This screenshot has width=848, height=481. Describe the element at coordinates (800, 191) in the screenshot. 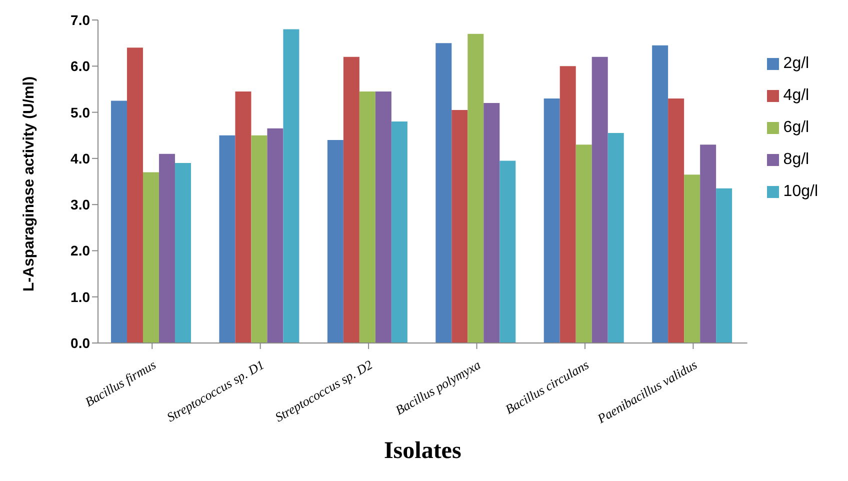

I see `legend-label: 10g/l` at that location.